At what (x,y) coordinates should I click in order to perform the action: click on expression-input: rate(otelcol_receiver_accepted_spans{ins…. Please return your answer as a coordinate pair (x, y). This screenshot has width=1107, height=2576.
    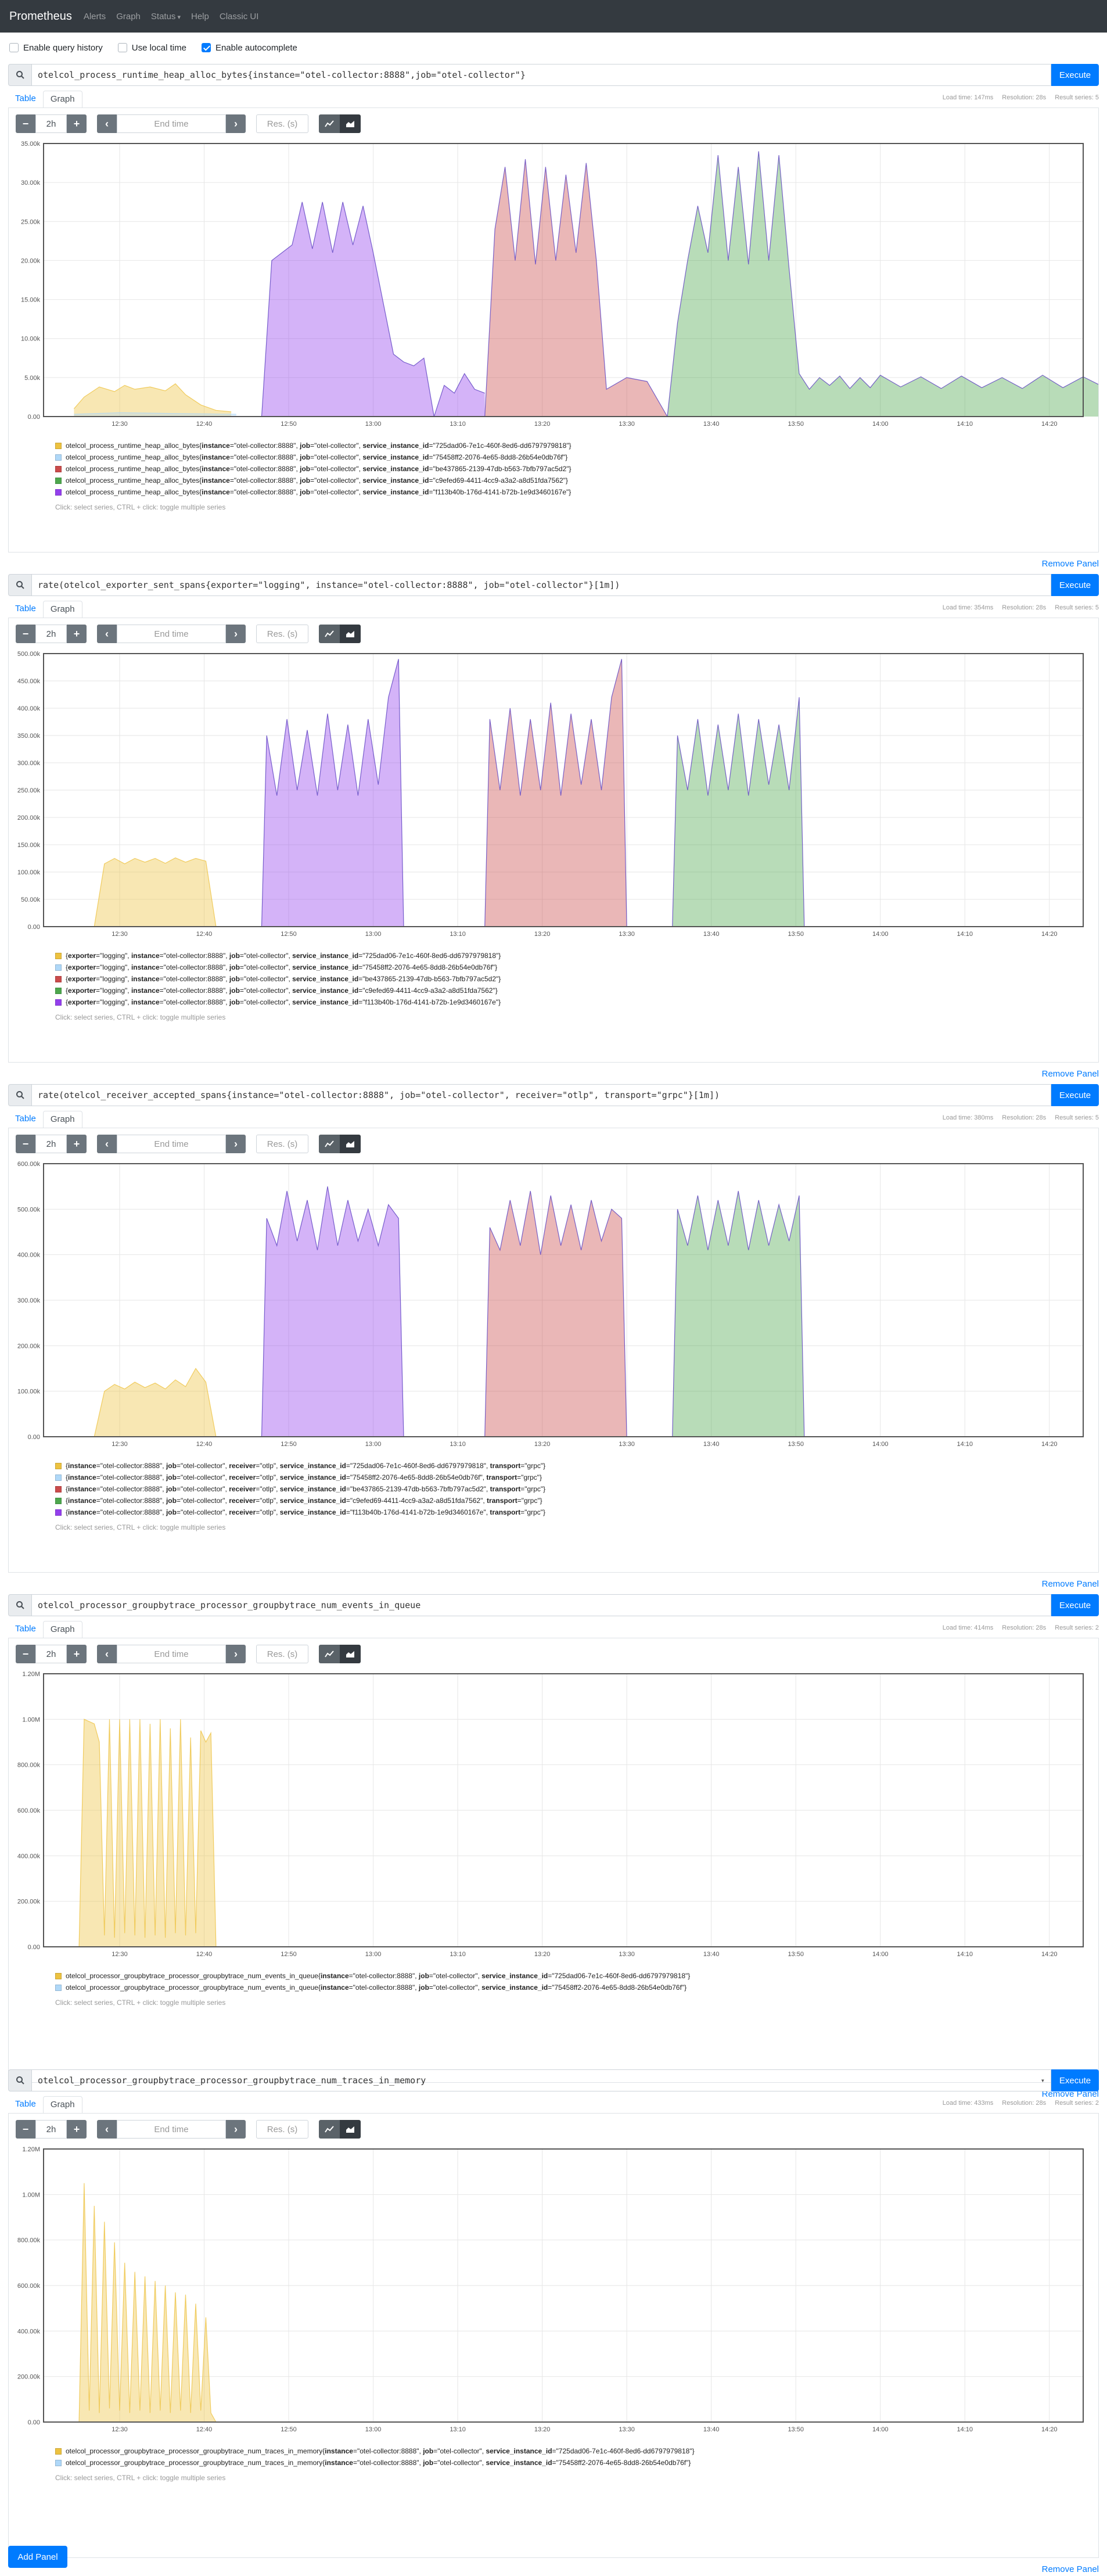
    Looking at the image, I should click on (541, 1095).